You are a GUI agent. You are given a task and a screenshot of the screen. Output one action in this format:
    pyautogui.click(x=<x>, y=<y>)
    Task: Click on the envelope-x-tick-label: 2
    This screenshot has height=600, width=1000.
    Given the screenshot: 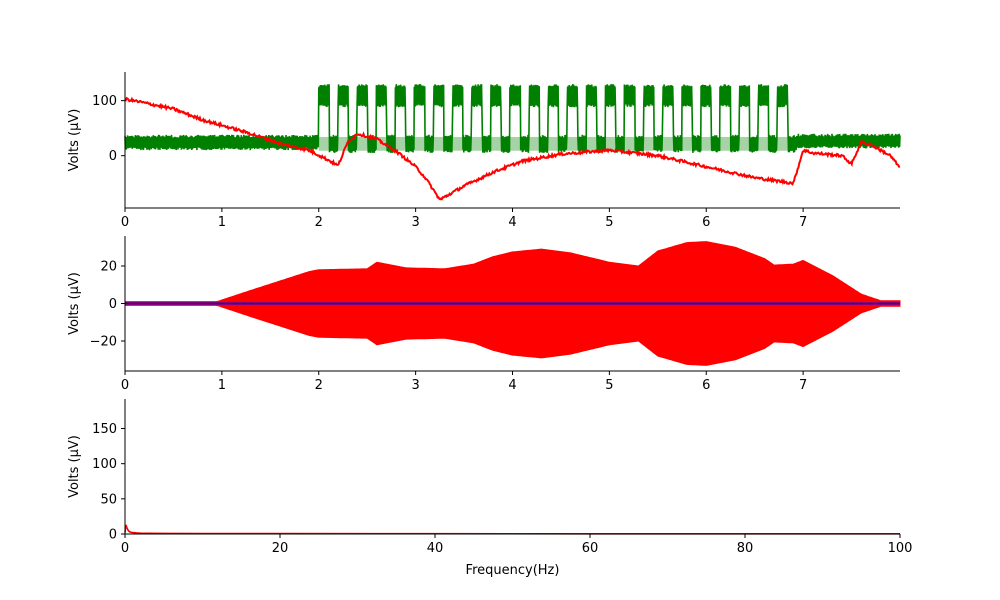 What is the action you would take?
    pyautogui.click(x=319, y=385)
    